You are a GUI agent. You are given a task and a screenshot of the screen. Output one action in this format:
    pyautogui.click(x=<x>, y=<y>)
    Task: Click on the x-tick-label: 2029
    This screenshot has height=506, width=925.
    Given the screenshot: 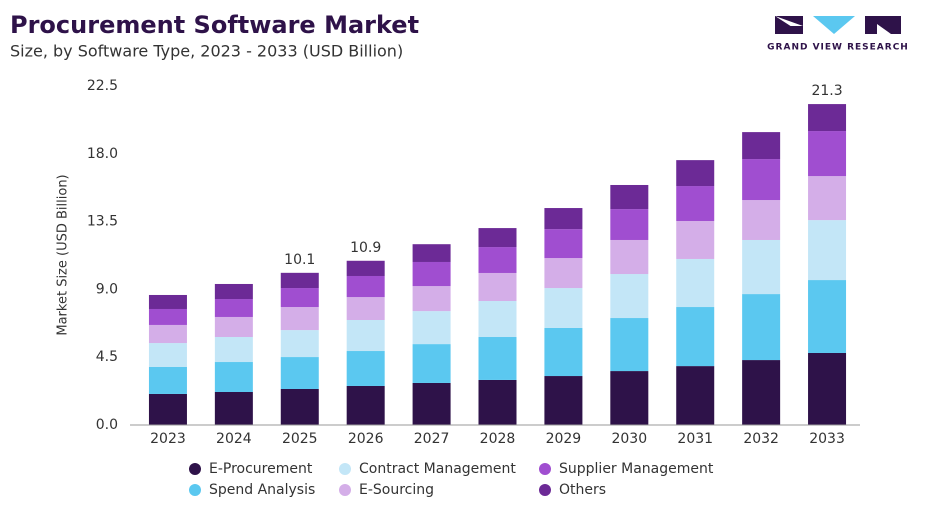 What is the action you would take?
    pyautogui.click(x=564, y=439)
    